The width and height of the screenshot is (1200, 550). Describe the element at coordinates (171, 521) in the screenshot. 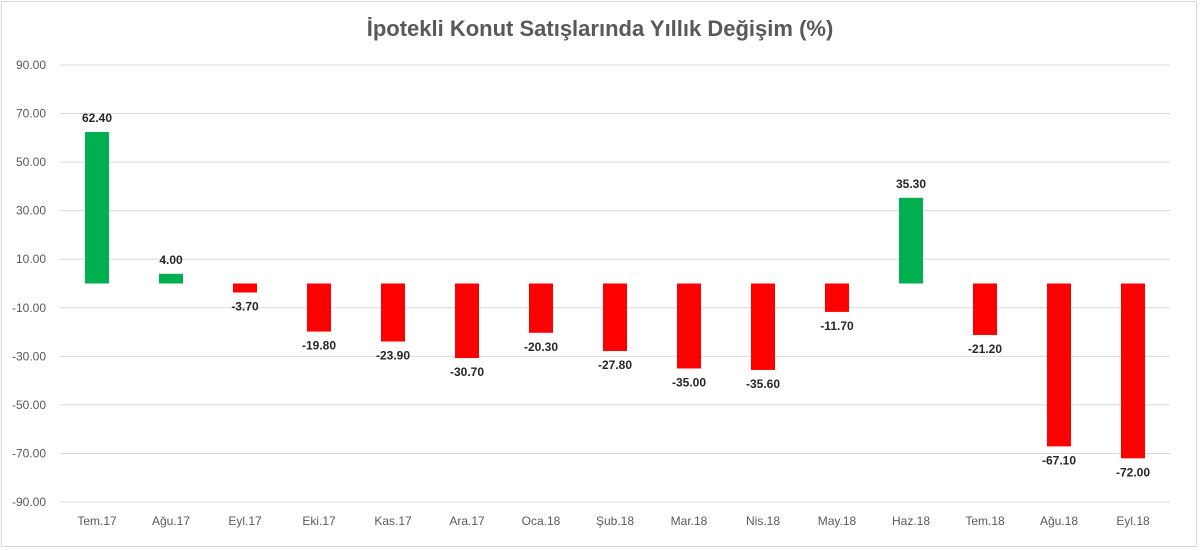

I see `x-tick-label: Ağu.17` at that location.